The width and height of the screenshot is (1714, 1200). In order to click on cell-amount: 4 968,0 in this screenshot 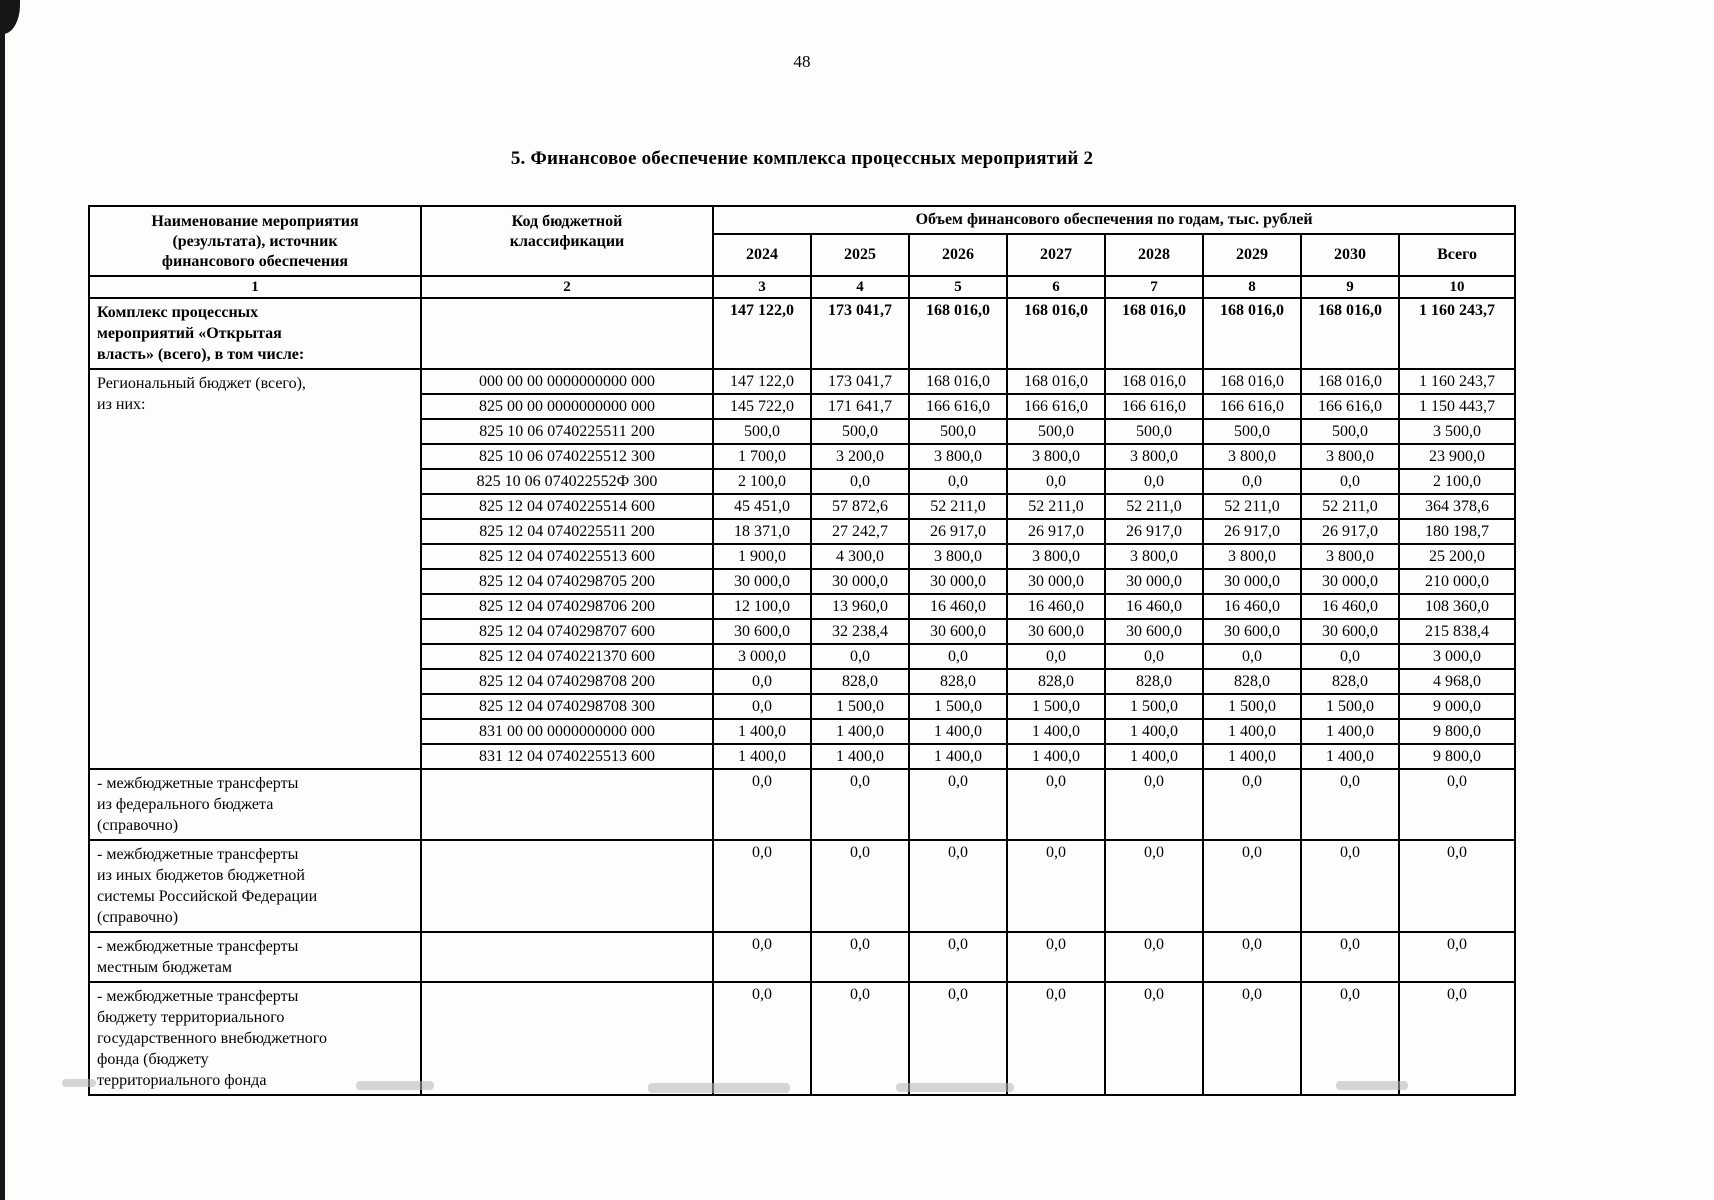, I will do `click(1457, 681)`.